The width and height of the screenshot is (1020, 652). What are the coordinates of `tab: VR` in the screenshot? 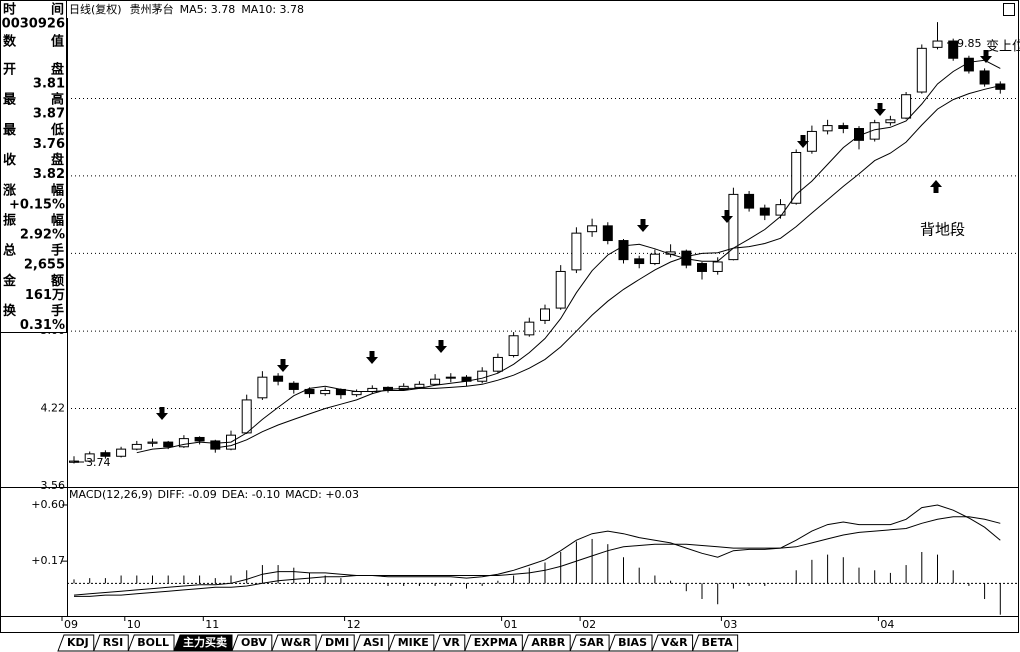 It's located at (449, 643).